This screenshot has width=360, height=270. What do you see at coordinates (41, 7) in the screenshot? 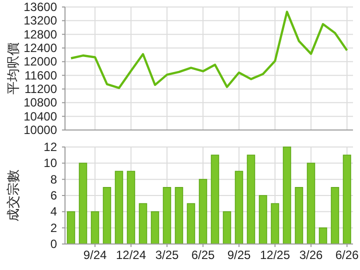
I see `y-tick-label: 13600` at bounding box center [41, 7].